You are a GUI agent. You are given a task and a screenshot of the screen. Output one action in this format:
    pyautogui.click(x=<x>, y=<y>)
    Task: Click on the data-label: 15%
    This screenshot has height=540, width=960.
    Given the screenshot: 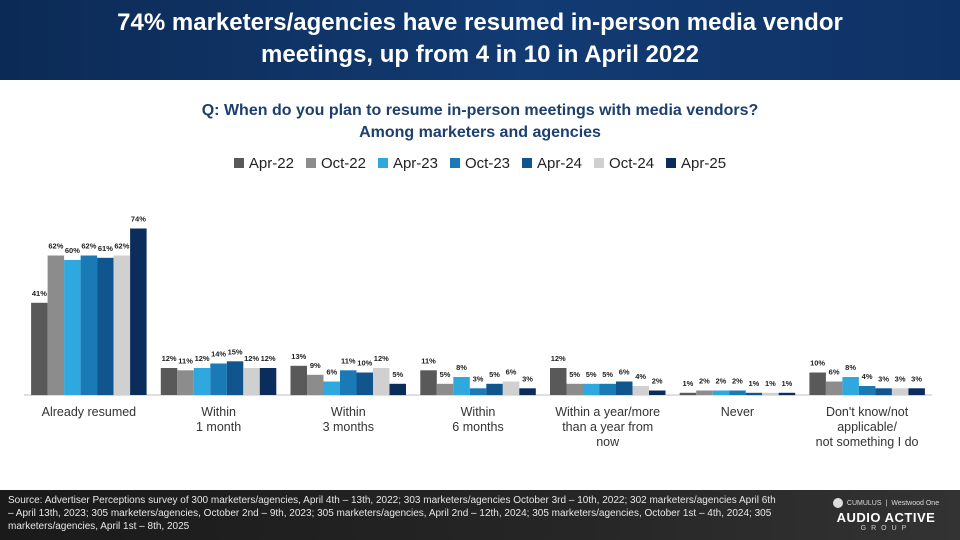 What is the action you would take?
    pyautogui.click(x=235, y=351)
    